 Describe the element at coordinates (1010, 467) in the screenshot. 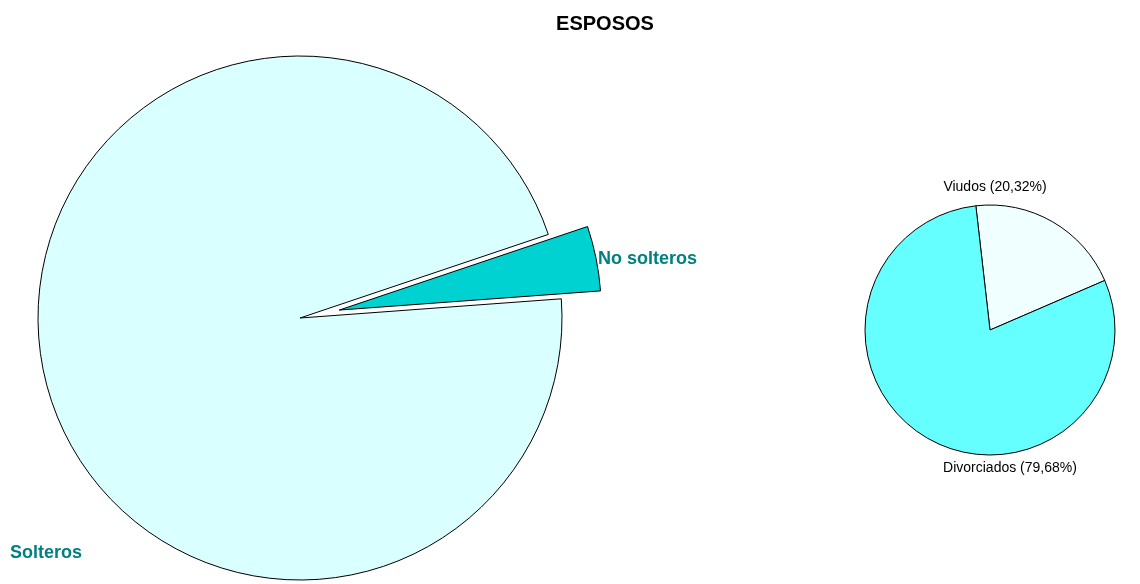

I see `slice-label: Divorciados (79,68%)` at that location.